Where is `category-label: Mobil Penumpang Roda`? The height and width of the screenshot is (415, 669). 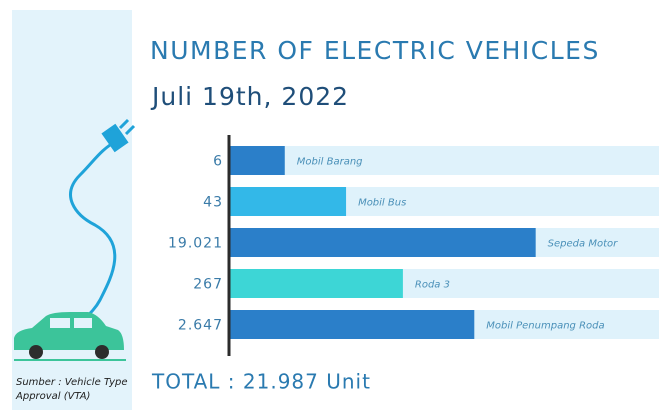
category-label: Mobil Penumpang Roda is located at coordinates (545, 326).